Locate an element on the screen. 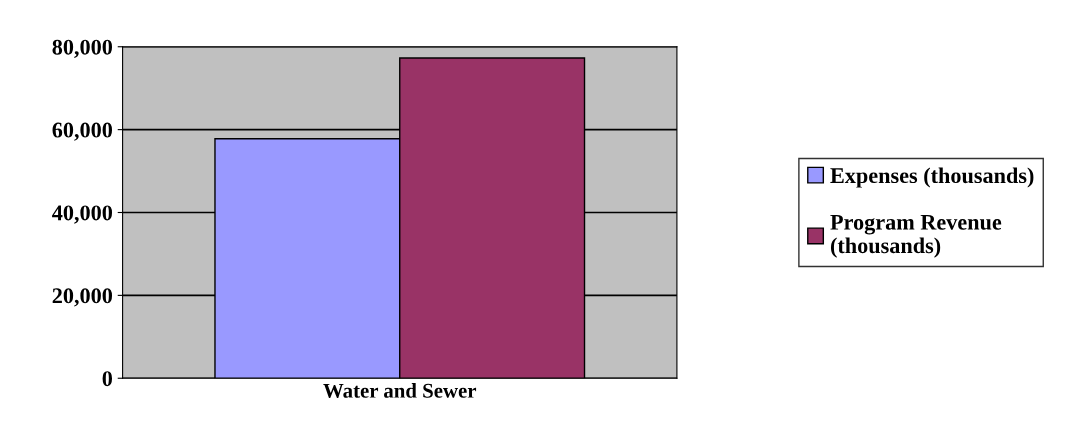 The width and height of the screenshot is (1066, 425). x-tick-label: Water and Sewer is located at coordinates (400, 390).